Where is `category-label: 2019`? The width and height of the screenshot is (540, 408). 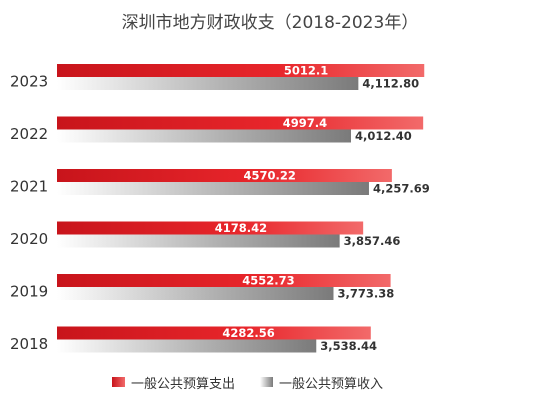
category-label: 2019 is located at coordinates (29, 292).